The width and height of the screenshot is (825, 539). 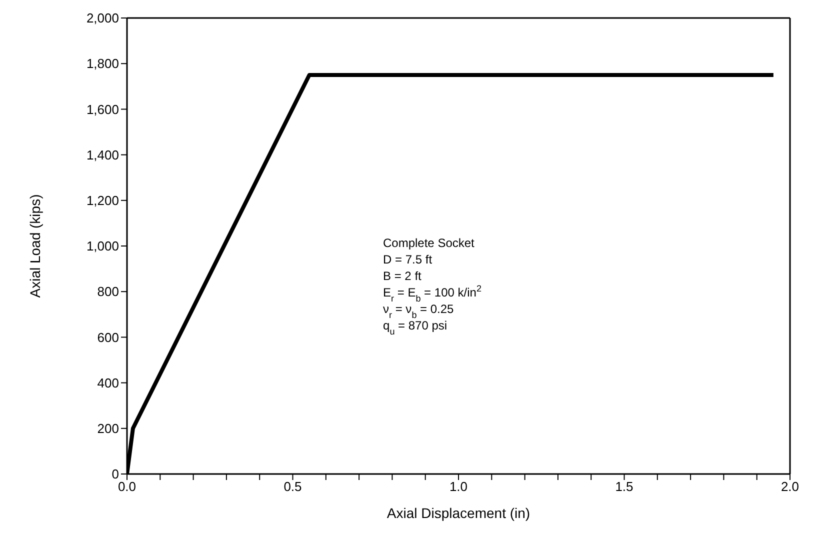 What do you see at coordinates (102, 109) in the screenshot?
I see `y-tick-label: 1,600` at bounding box center [102, 109].